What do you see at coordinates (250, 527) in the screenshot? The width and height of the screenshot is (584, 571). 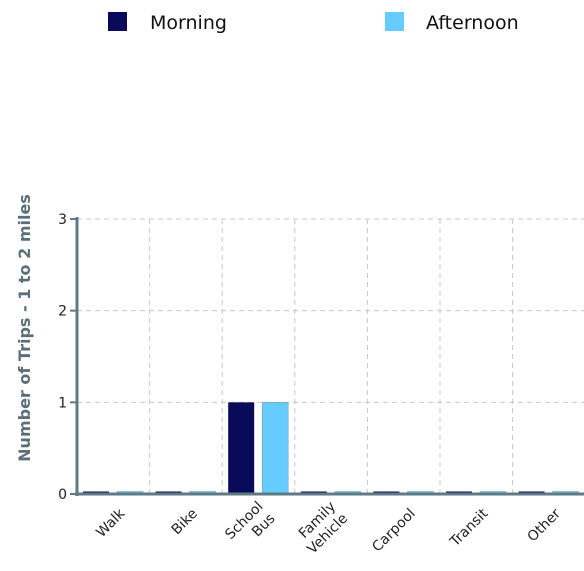 I see `x-tick-label-school-bus: SchoolBus` at bounding box center [250, 527].